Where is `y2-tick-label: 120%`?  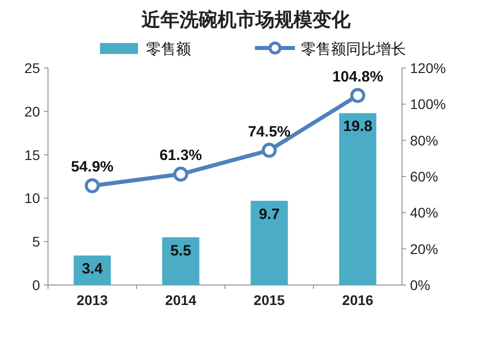
y2-tick-label: 120% is located at coordinates (428, 68).